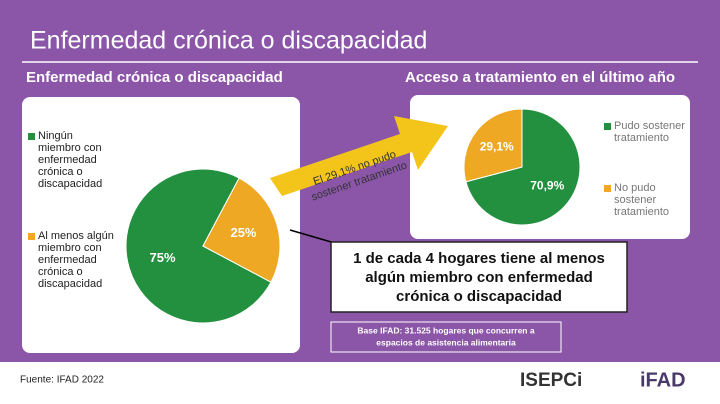  What do you see at coordinates (497, 147) in the screenshot?
I see `data-label: 29,1%` at bounding box center [497, 147].